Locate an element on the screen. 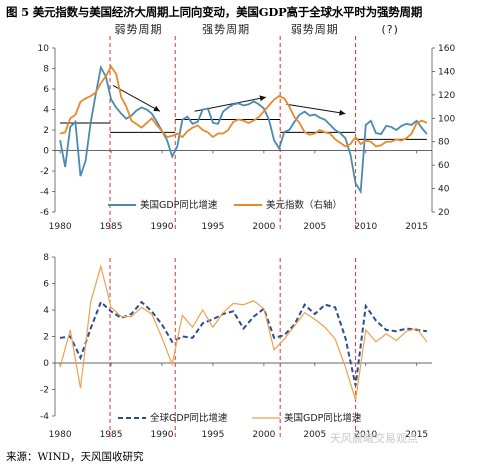 This screenshot has height=466, width=478. right-tick-label: 120 is located at coordinates (446, 96).